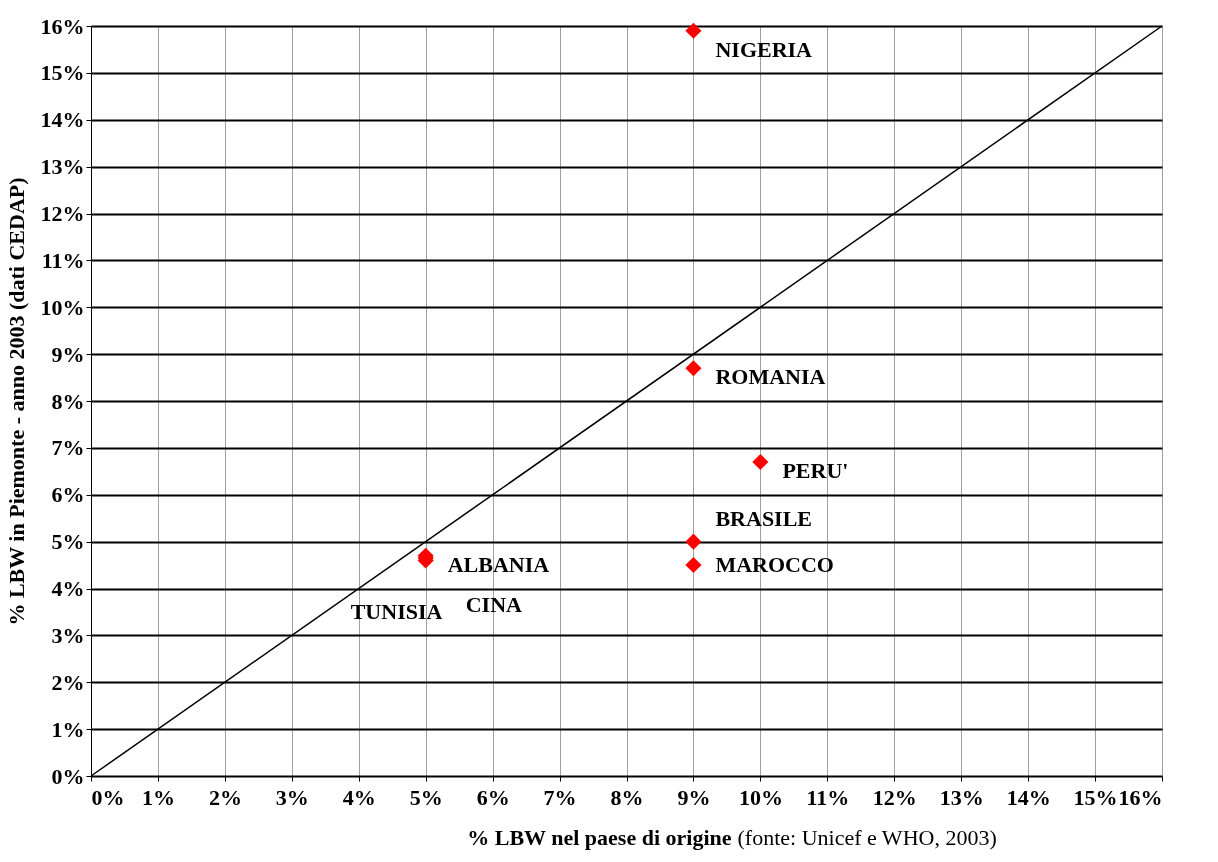 This screenshot has height=862, width=1218. Describe the element at coordinates (62, 120) in the screenshot. I see `y-tick-label: 14%` at that location.